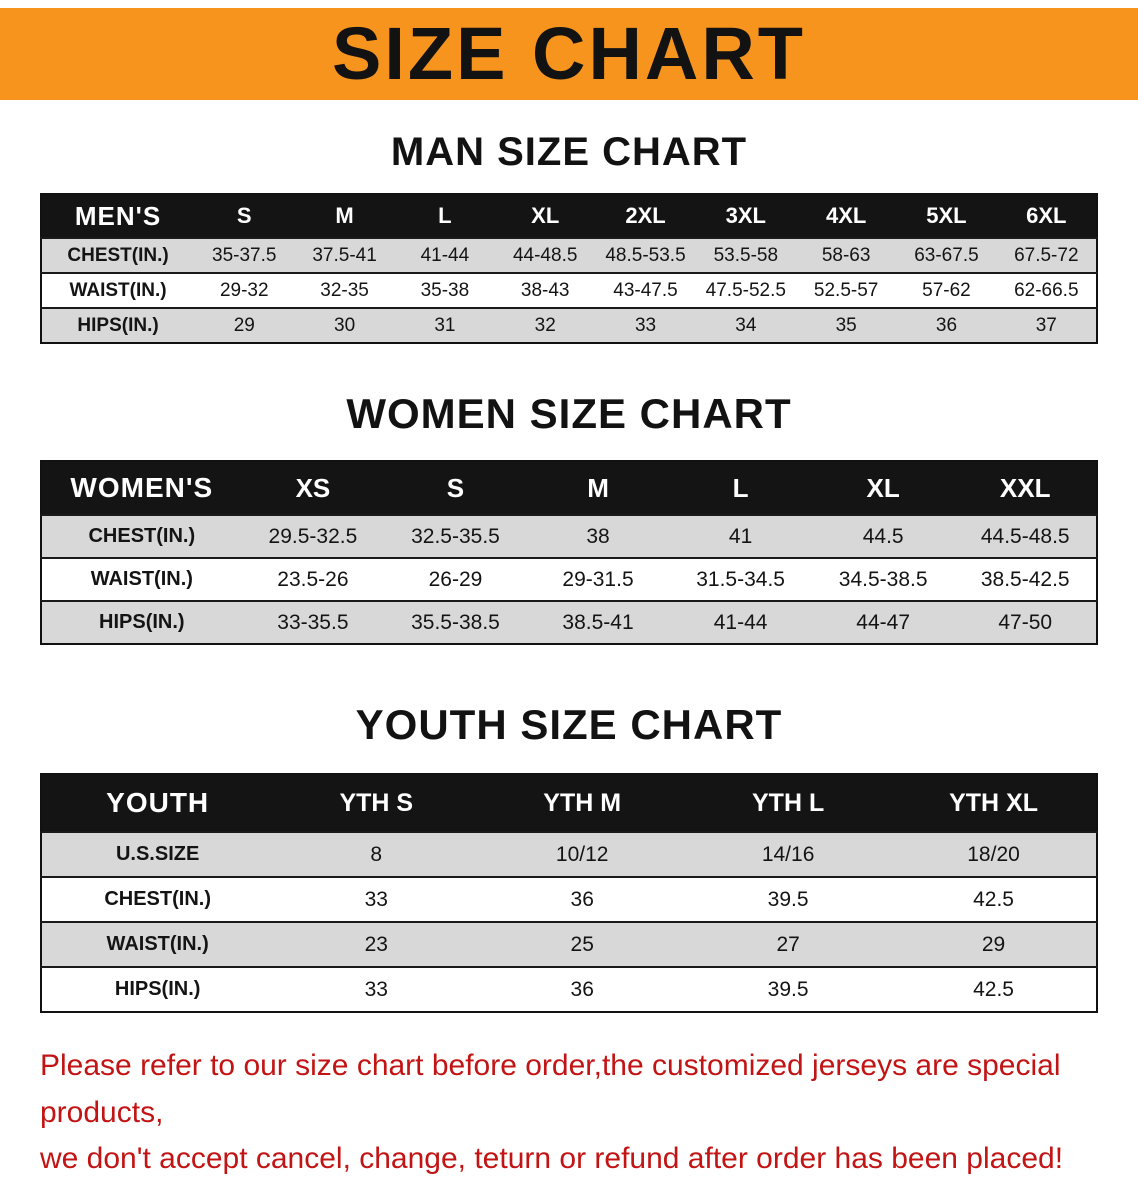  What do you see at coordinates (569, 944) in the screenshot?
I see `table-row: WAIST(IN.) 23 25 27 29` at bounding box center [569, 944].